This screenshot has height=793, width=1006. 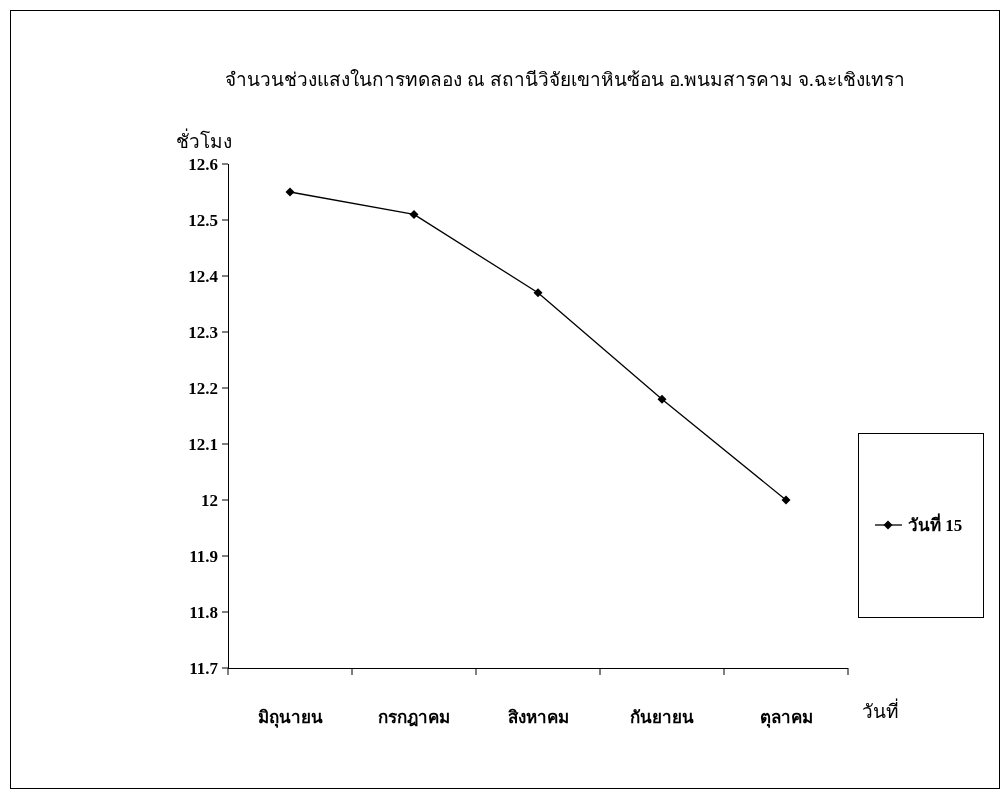 I want to click on x-tick-label: มิถุนายน, so click(x=290, y=718).